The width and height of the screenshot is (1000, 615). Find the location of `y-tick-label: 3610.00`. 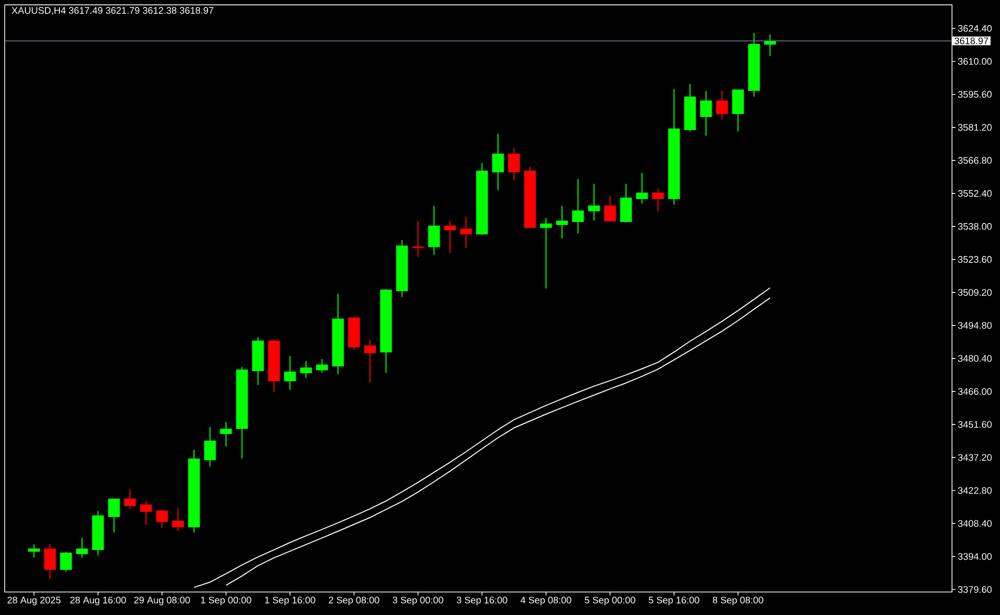

y-tick-label: 3610.00 is located at coordinates (975, 61).